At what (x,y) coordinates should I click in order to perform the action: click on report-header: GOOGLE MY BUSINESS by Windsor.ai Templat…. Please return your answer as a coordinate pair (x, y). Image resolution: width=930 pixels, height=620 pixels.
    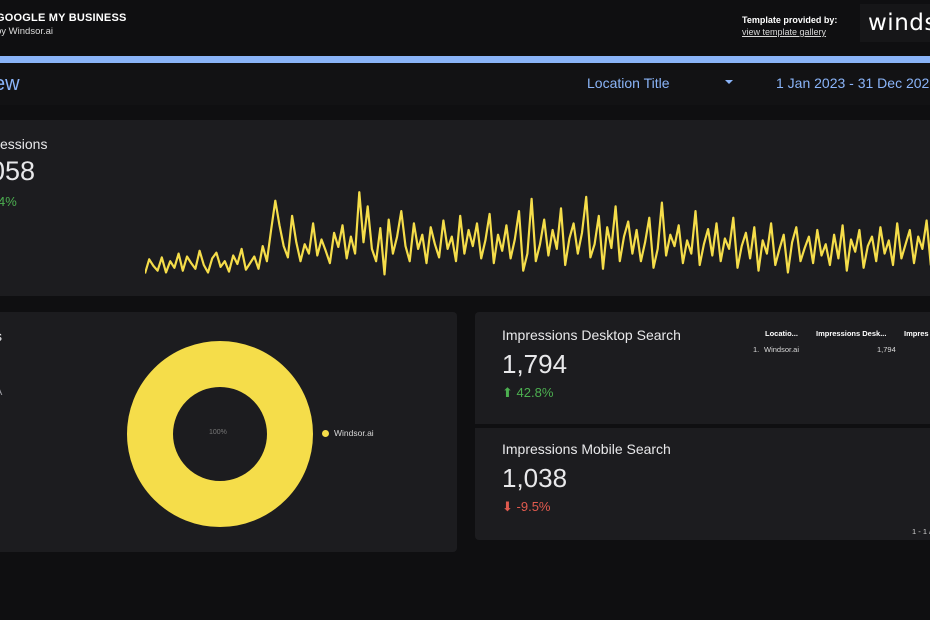
    Looking at the image, I should click on (465, 27).